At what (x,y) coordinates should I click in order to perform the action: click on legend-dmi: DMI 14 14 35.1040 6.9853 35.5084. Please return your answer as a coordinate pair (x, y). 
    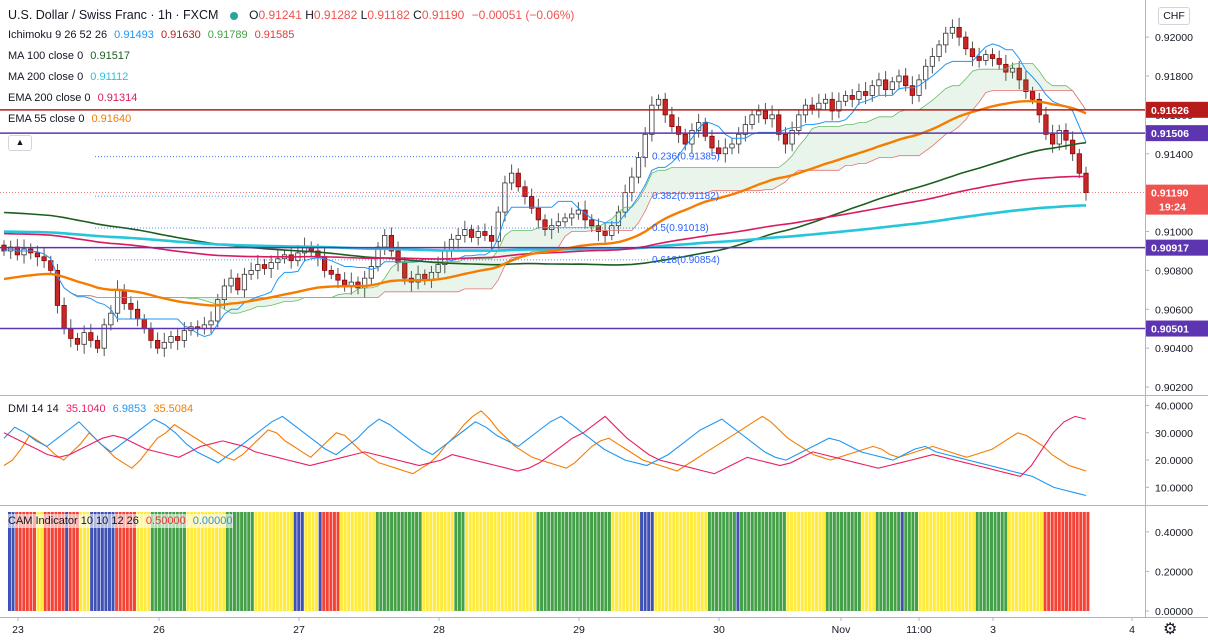
    Looking at the image, I should click on (100, 409).